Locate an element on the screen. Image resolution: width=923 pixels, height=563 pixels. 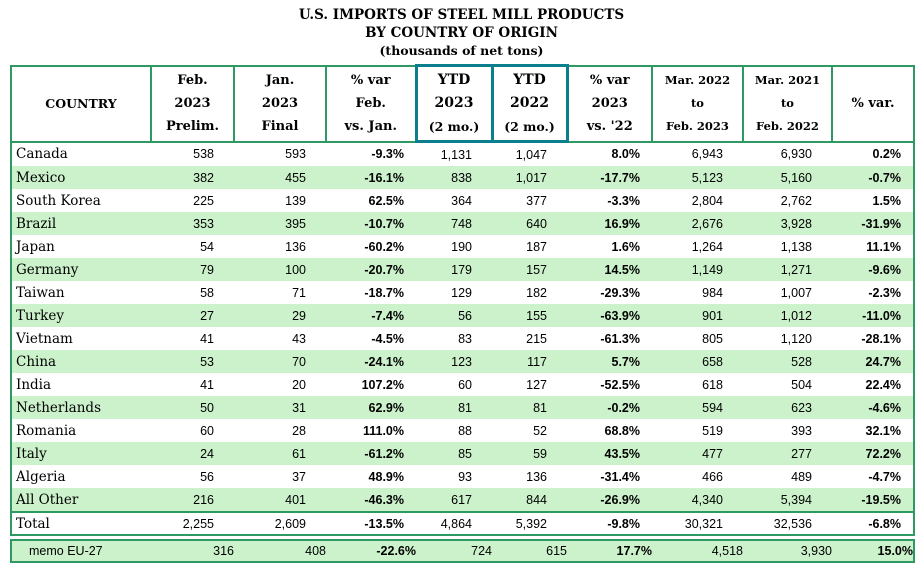
value-cell: 41 is located at coordinates (207, 384).